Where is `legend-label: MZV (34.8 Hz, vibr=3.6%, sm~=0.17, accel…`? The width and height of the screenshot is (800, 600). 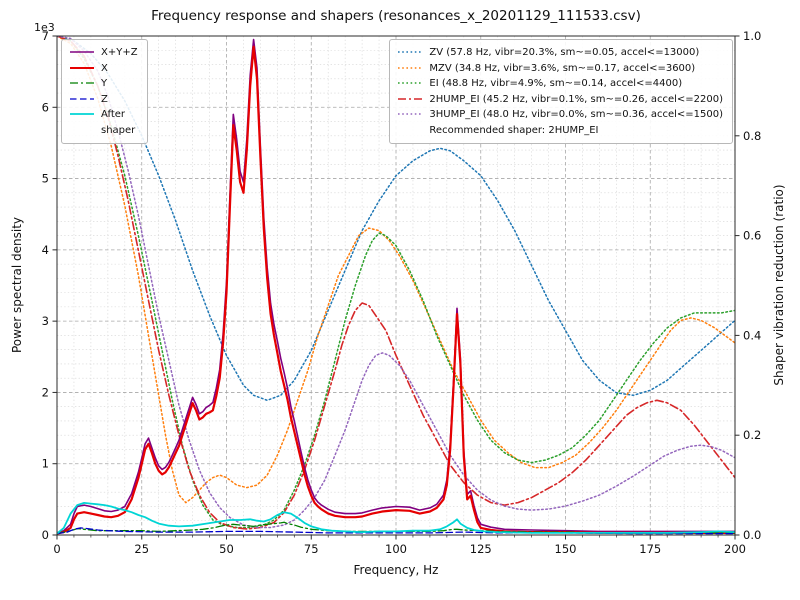
legend-label: MZV (34.8 Hz, vibr=3.6%, sm~=0.17, accel… is located at coordinates (562, 68).